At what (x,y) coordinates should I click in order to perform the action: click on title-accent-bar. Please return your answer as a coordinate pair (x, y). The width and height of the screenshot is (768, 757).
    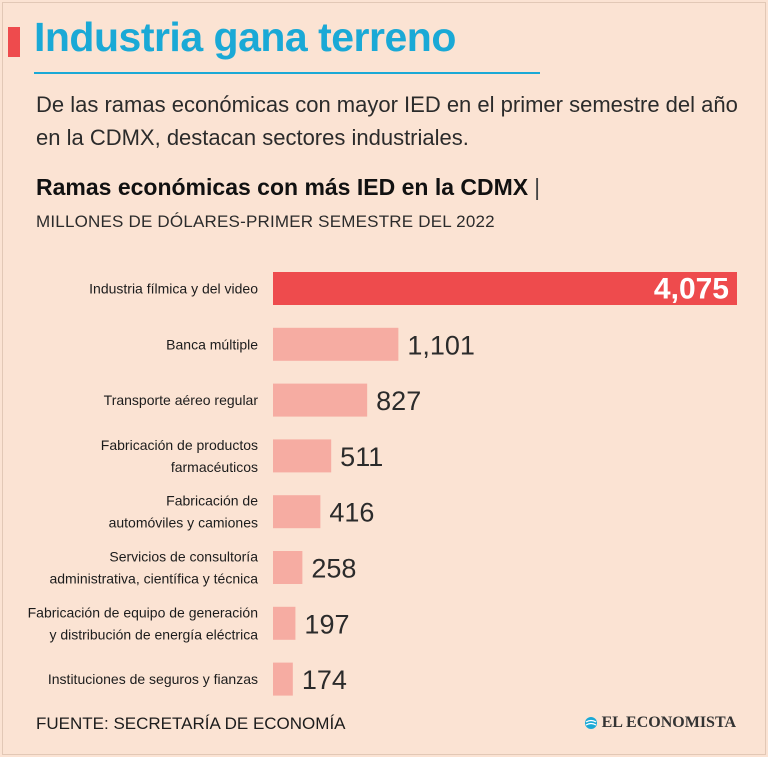
    Looking at the image, I should click on (14, 42).